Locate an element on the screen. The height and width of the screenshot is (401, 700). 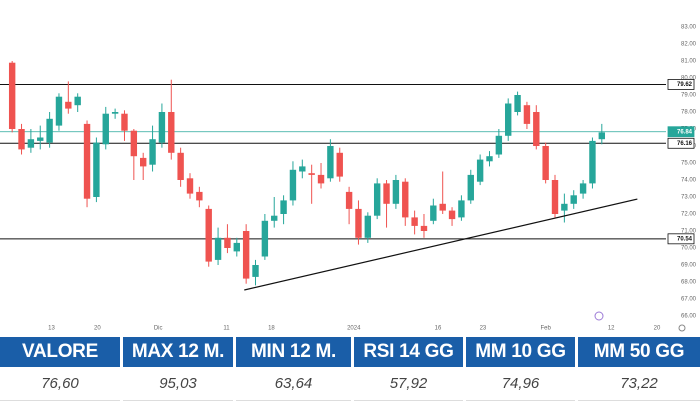
level-label: 70.54 is located at coordinates (685, 239).